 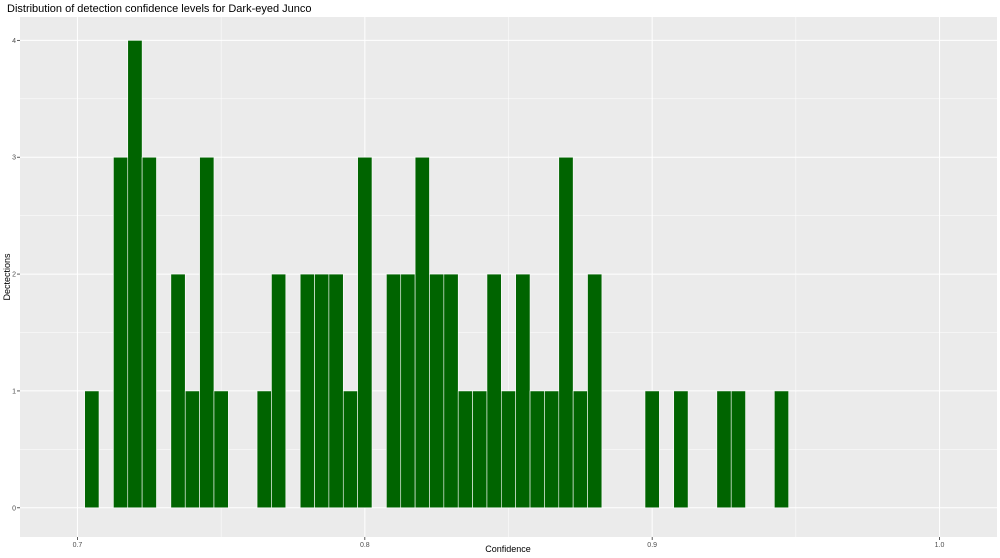 What do you see at coordinates (652, 545) in the screenshot?
I see `x-tick-label: 0.9` at bounding box center [652, 545].